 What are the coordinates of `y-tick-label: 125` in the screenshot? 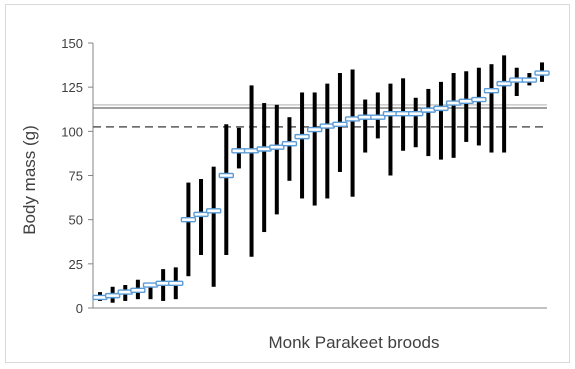 It's located at (72, 87).